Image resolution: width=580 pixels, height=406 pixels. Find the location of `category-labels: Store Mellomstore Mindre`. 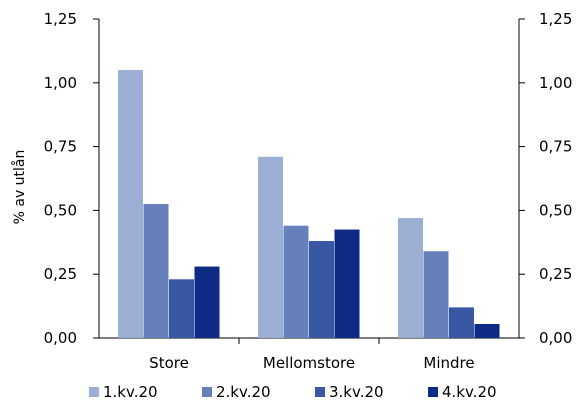

category-labels: Store Mellomstore Mindre is located at coordinates (311, 363).